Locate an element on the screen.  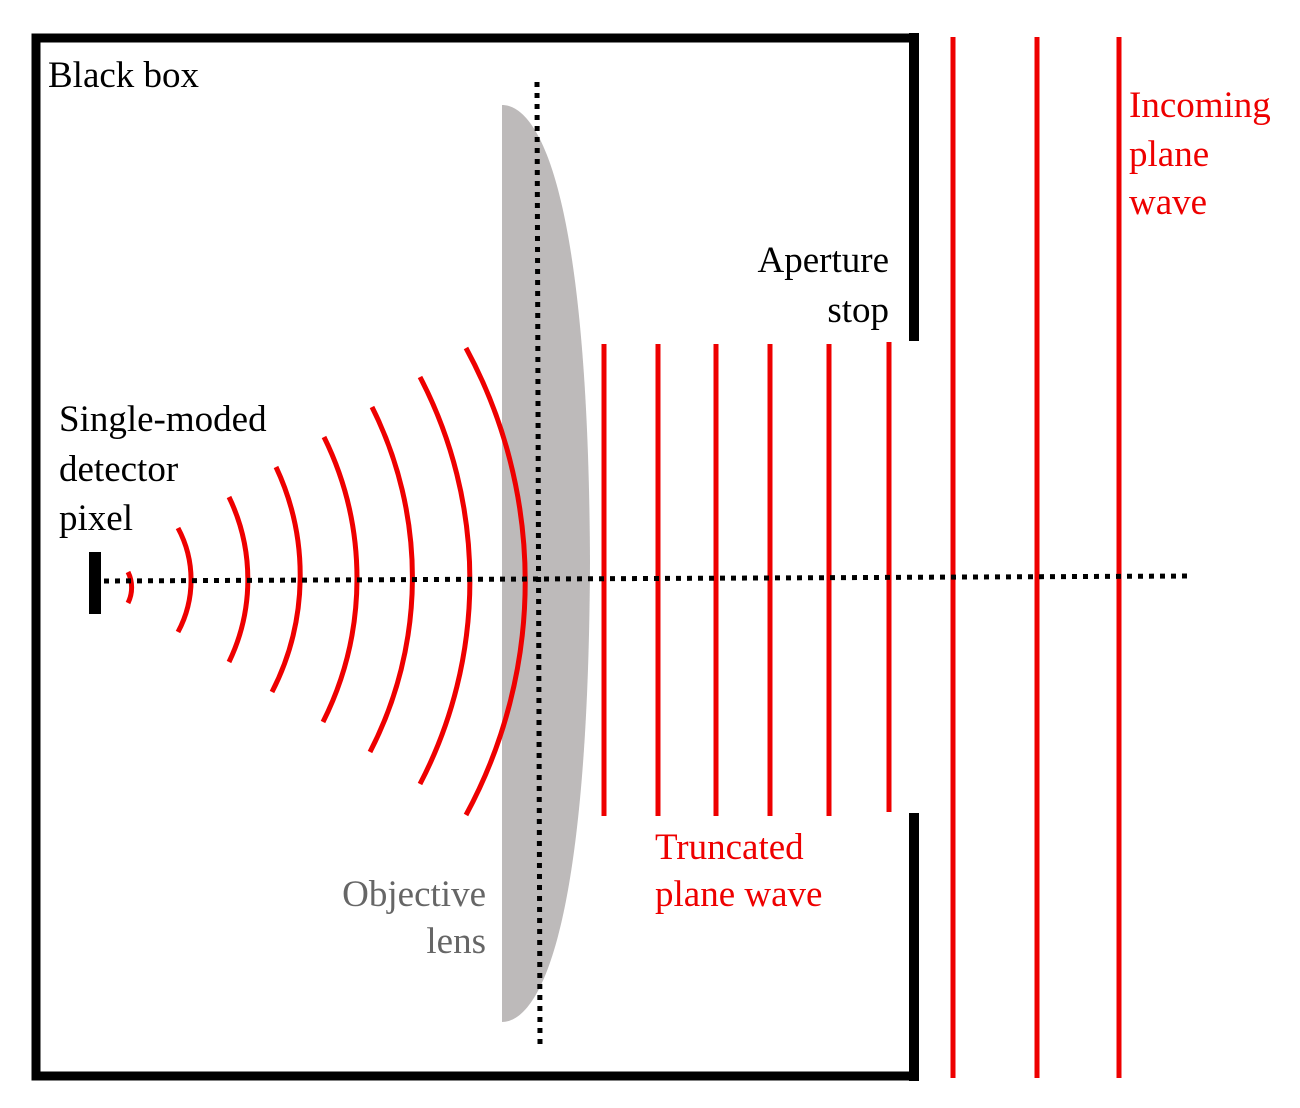
incoming-label-line2: plane is located at coordinates (1169, 154).